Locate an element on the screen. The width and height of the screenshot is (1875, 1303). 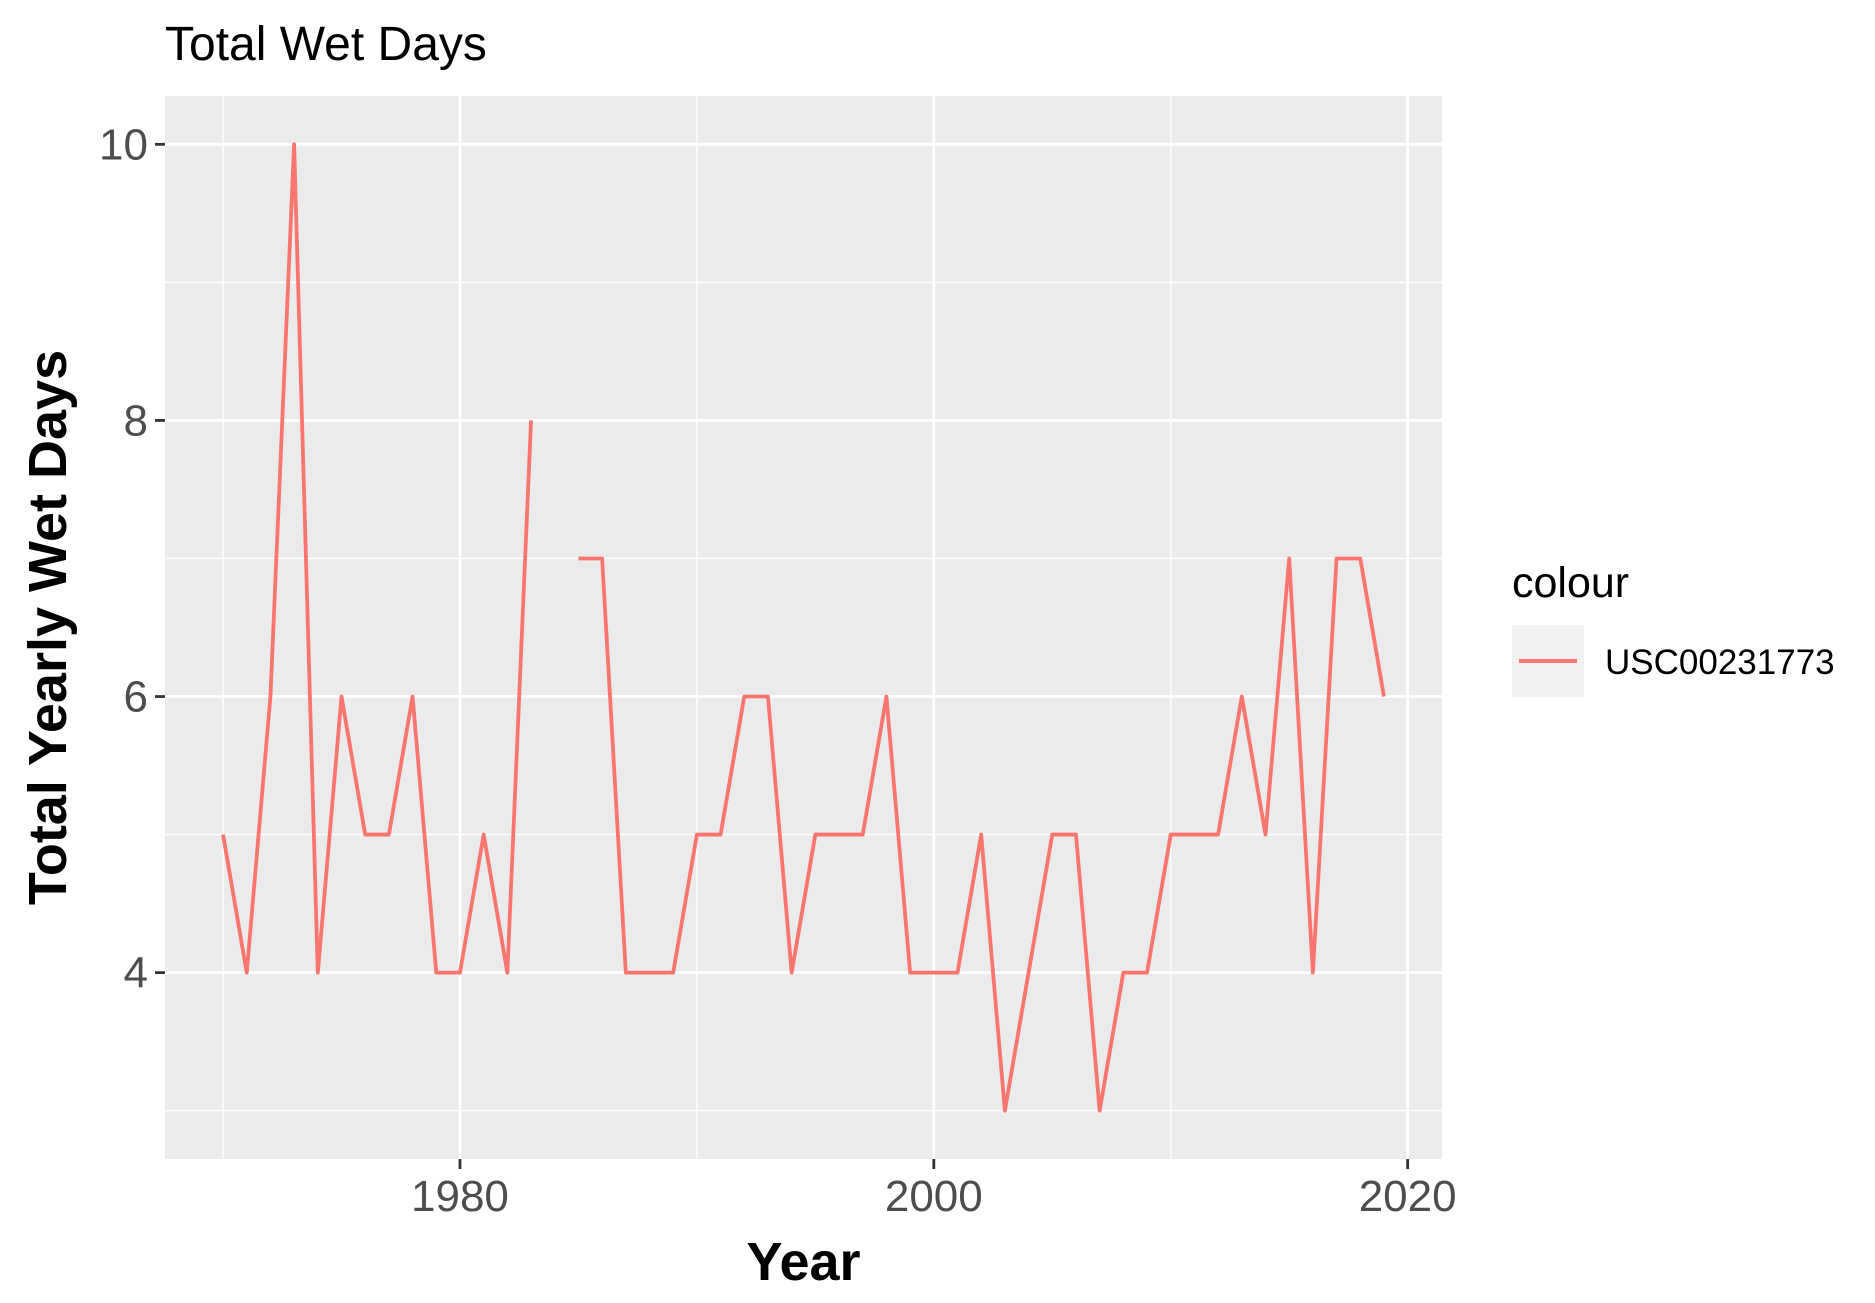
x-tick-label: 2000 is located at coordinates (934, 1196).